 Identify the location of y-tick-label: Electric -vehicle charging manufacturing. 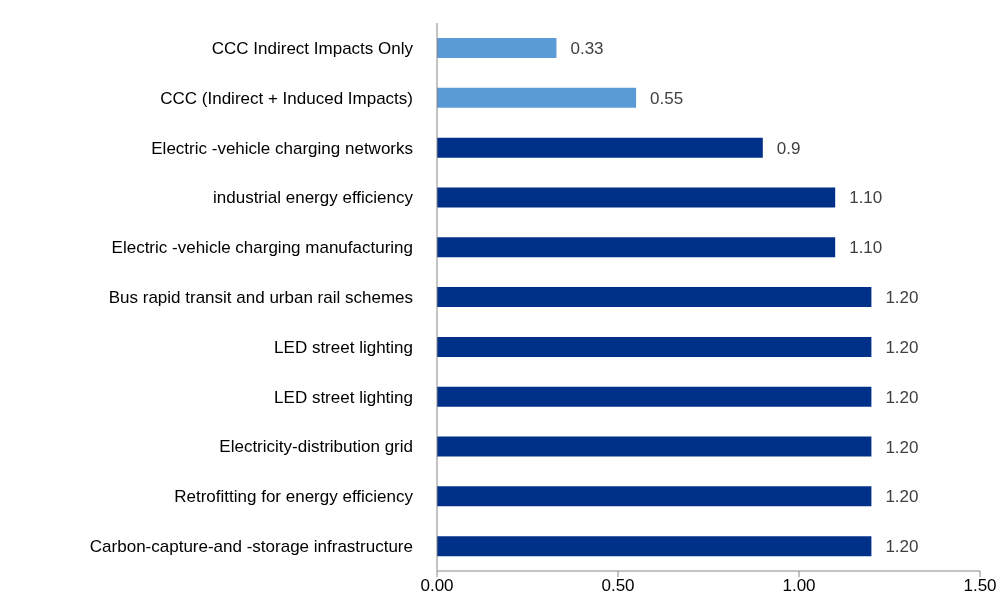
(262, 248).